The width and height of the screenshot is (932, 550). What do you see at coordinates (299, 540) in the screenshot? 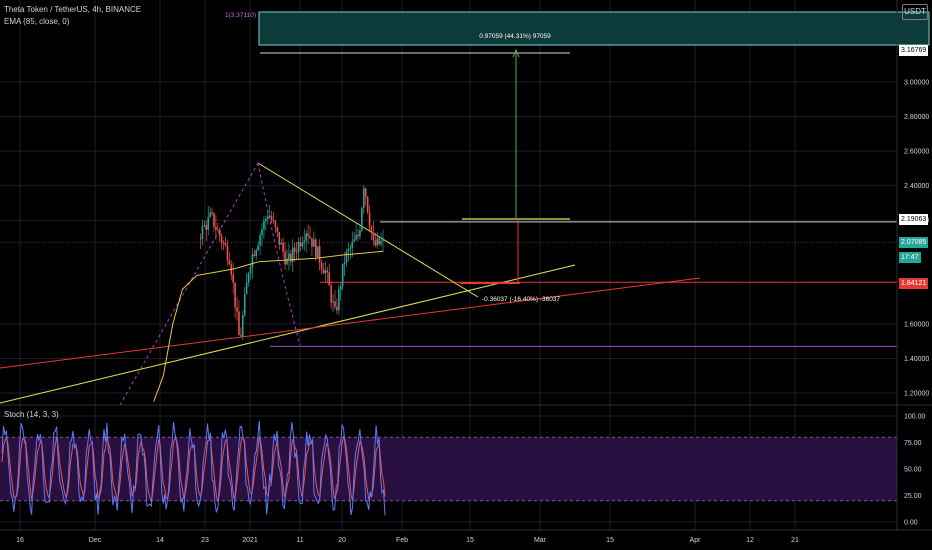
I see `time-tick-label: 11` at bounding box center [299, 540].